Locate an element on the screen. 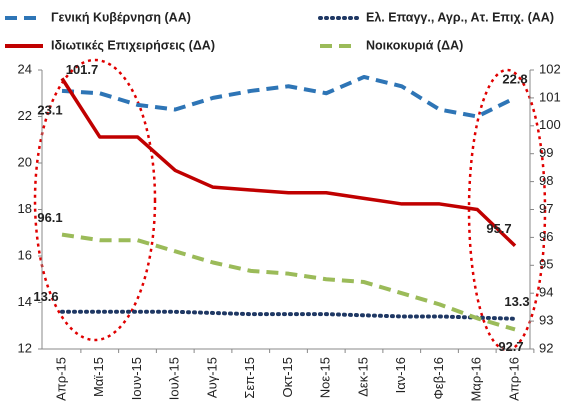  y2-tick-label: 97 is located at coordinates (546, 208).